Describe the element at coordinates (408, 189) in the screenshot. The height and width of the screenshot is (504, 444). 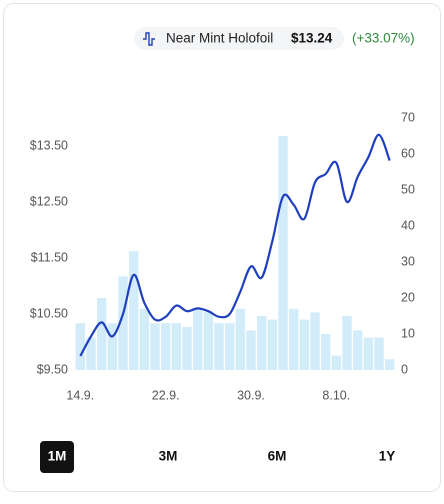
I see `y2-tick-label: 50` at that location.